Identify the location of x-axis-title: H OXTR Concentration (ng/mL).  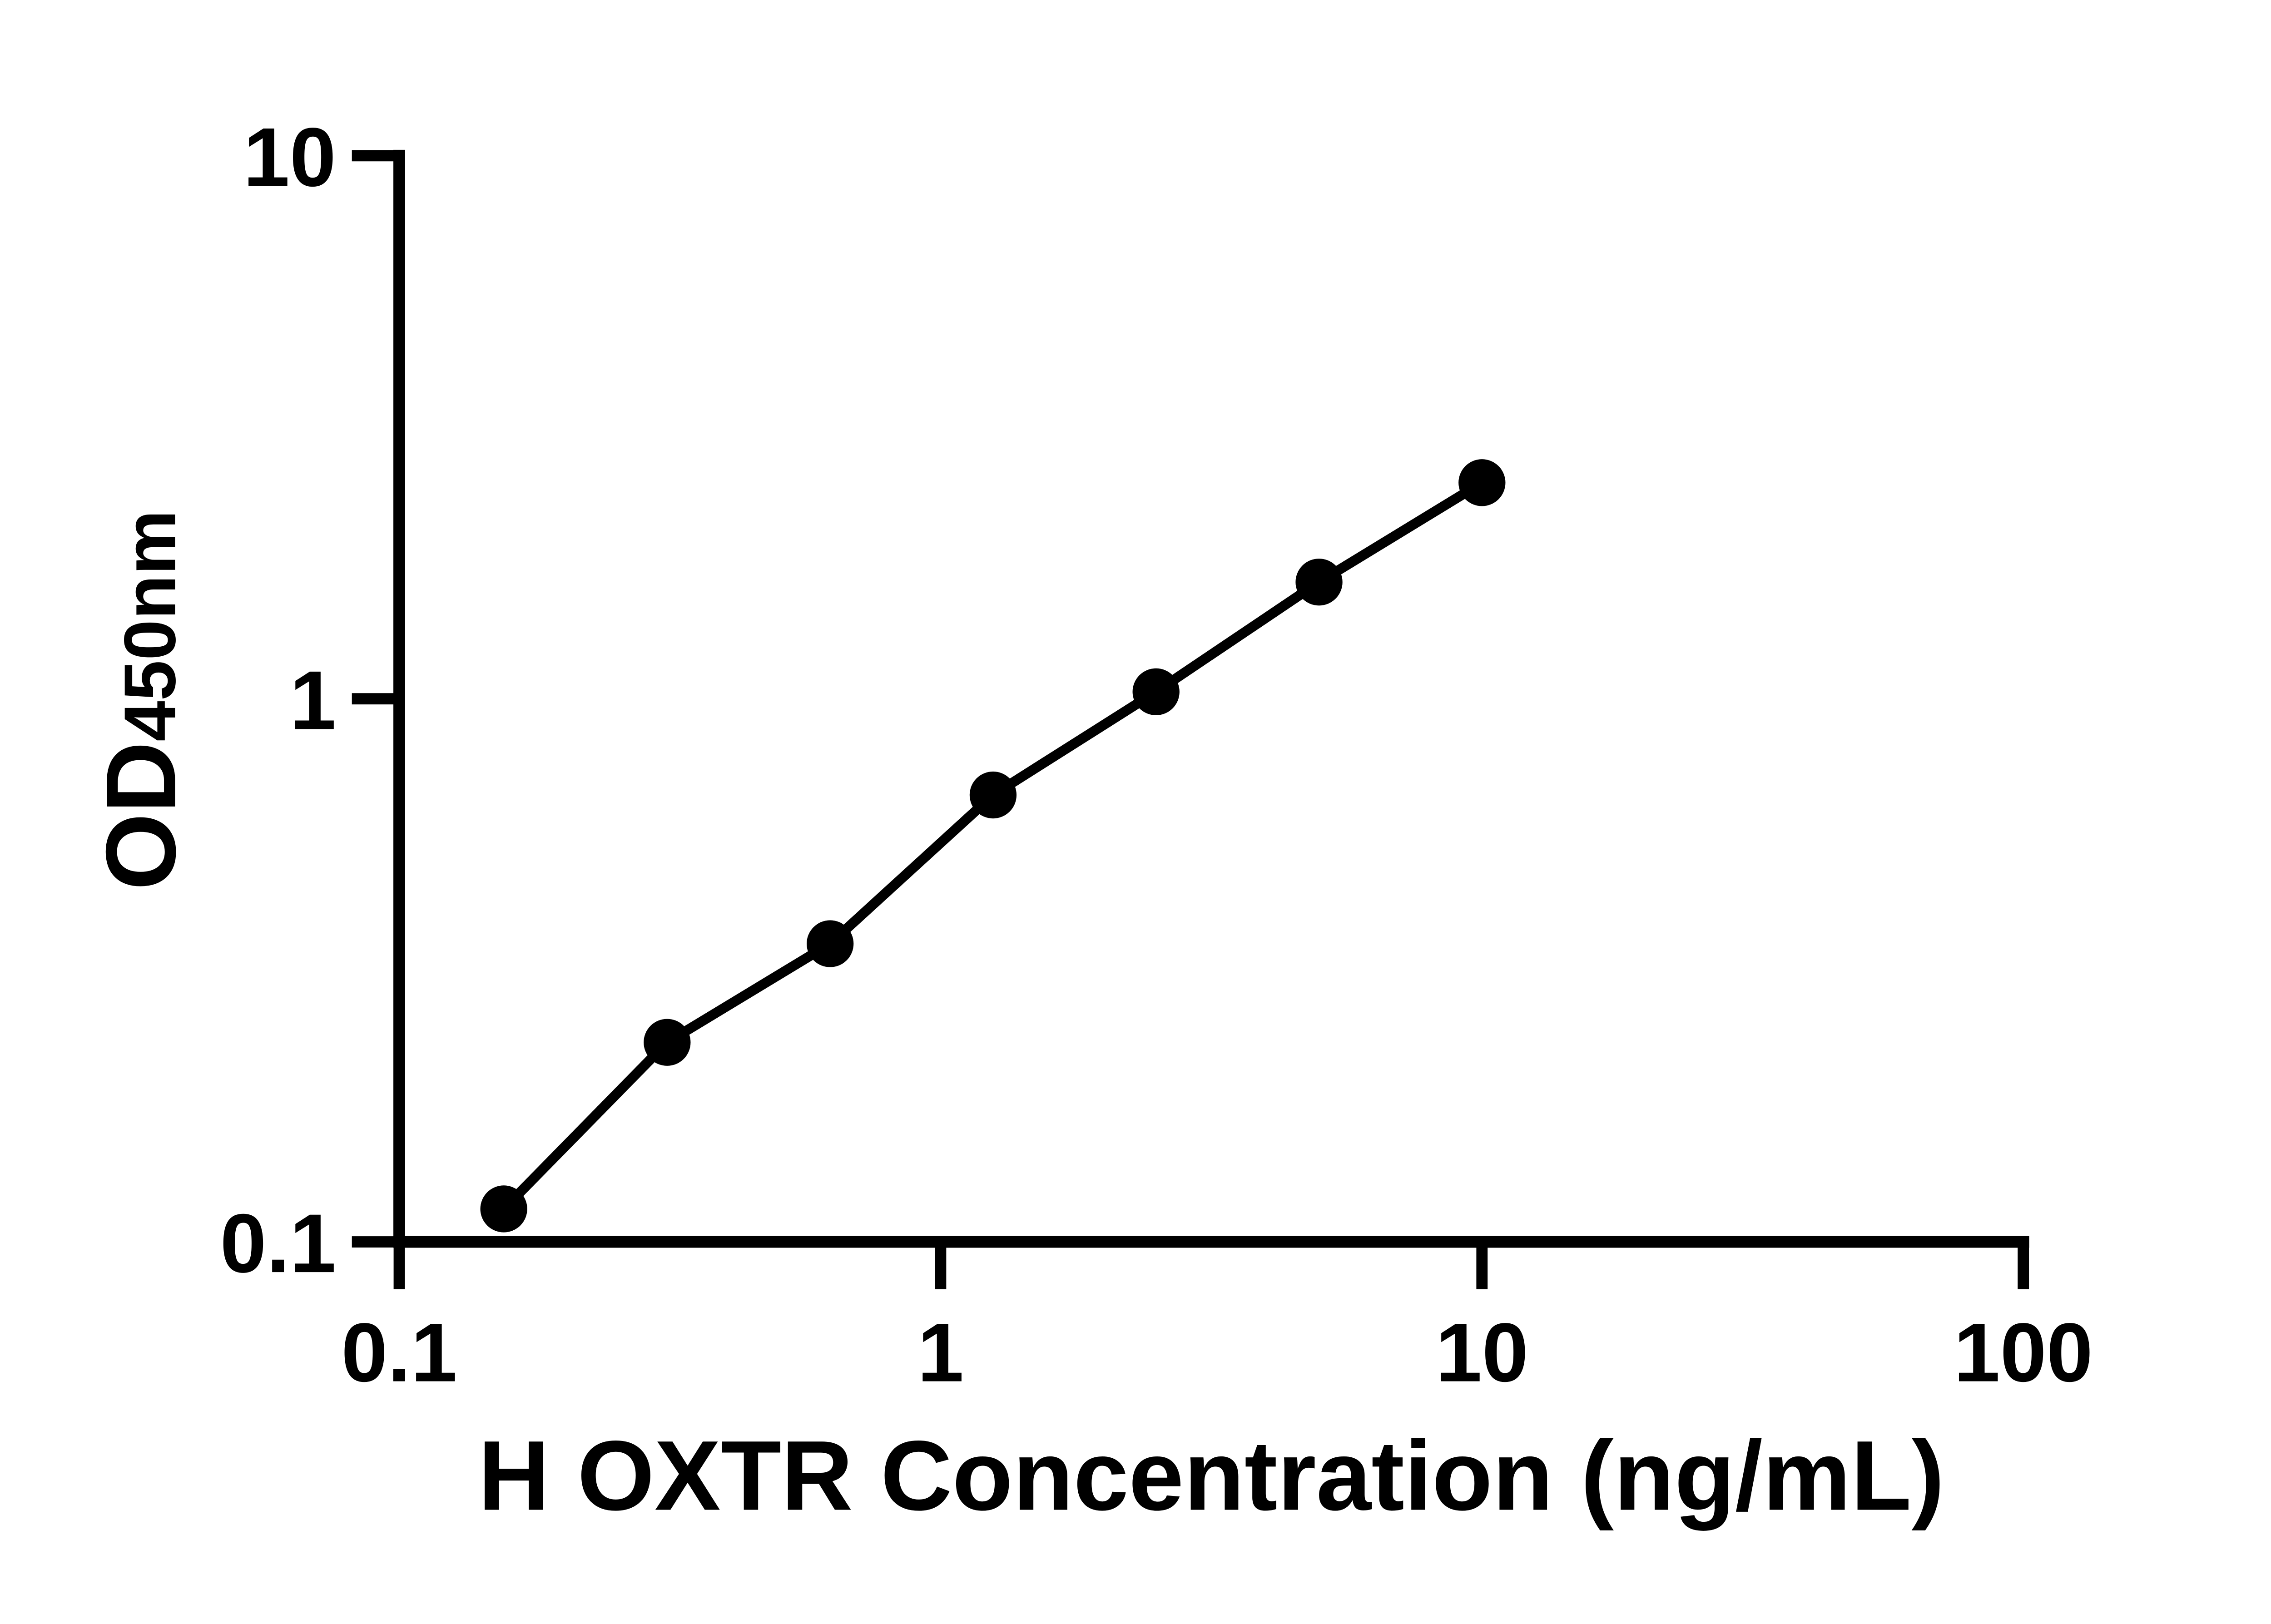
(1211, 1476).